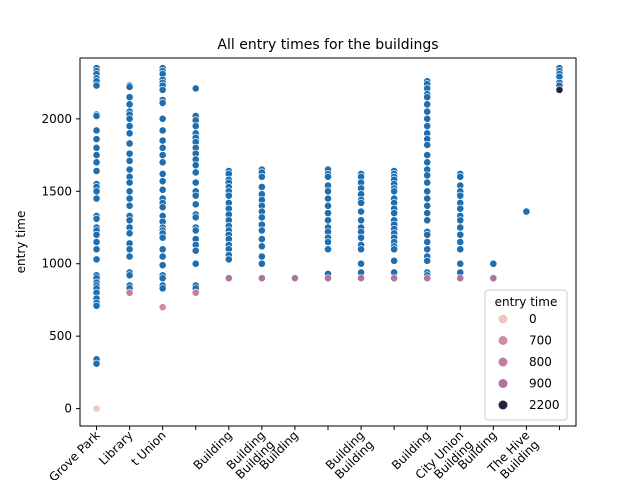 This screenshot has height=480, width=640. Describe the element at coordinates (540, 362) in the screenshot. I see `legend-label: 800` at that location.